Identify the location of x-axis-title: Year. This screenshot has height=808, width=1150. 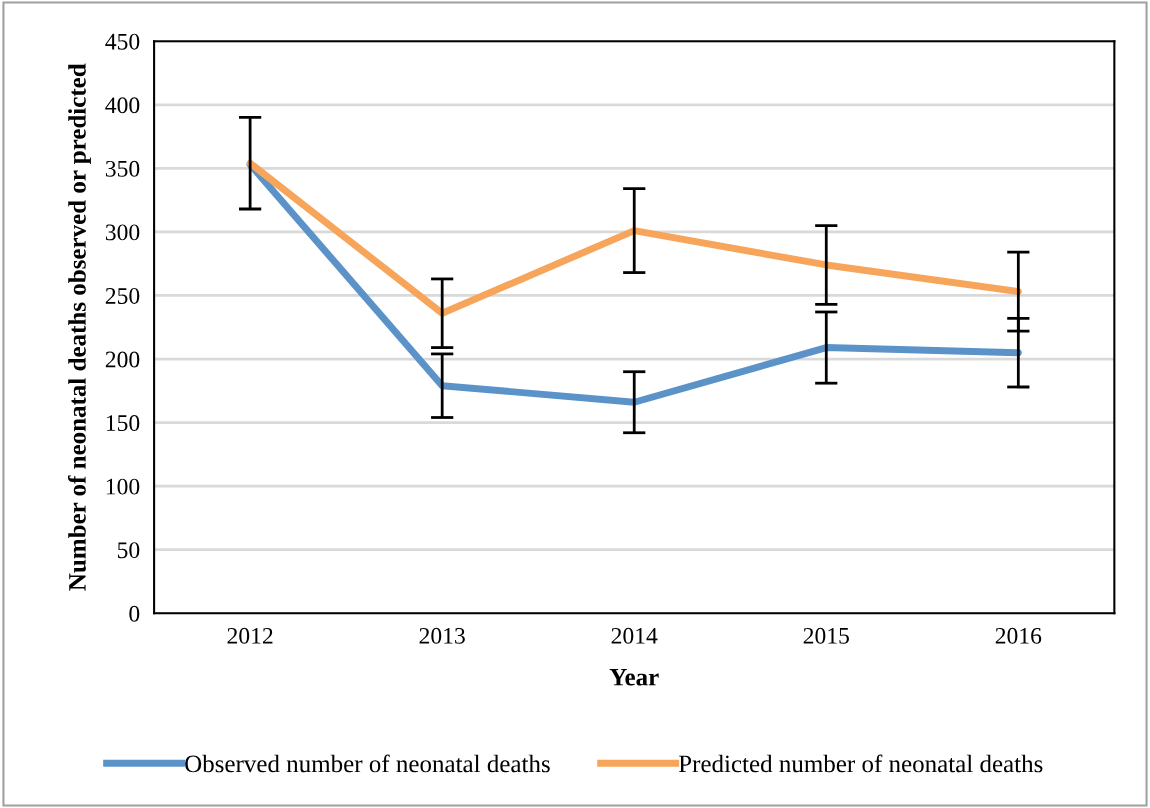
(634, 677).